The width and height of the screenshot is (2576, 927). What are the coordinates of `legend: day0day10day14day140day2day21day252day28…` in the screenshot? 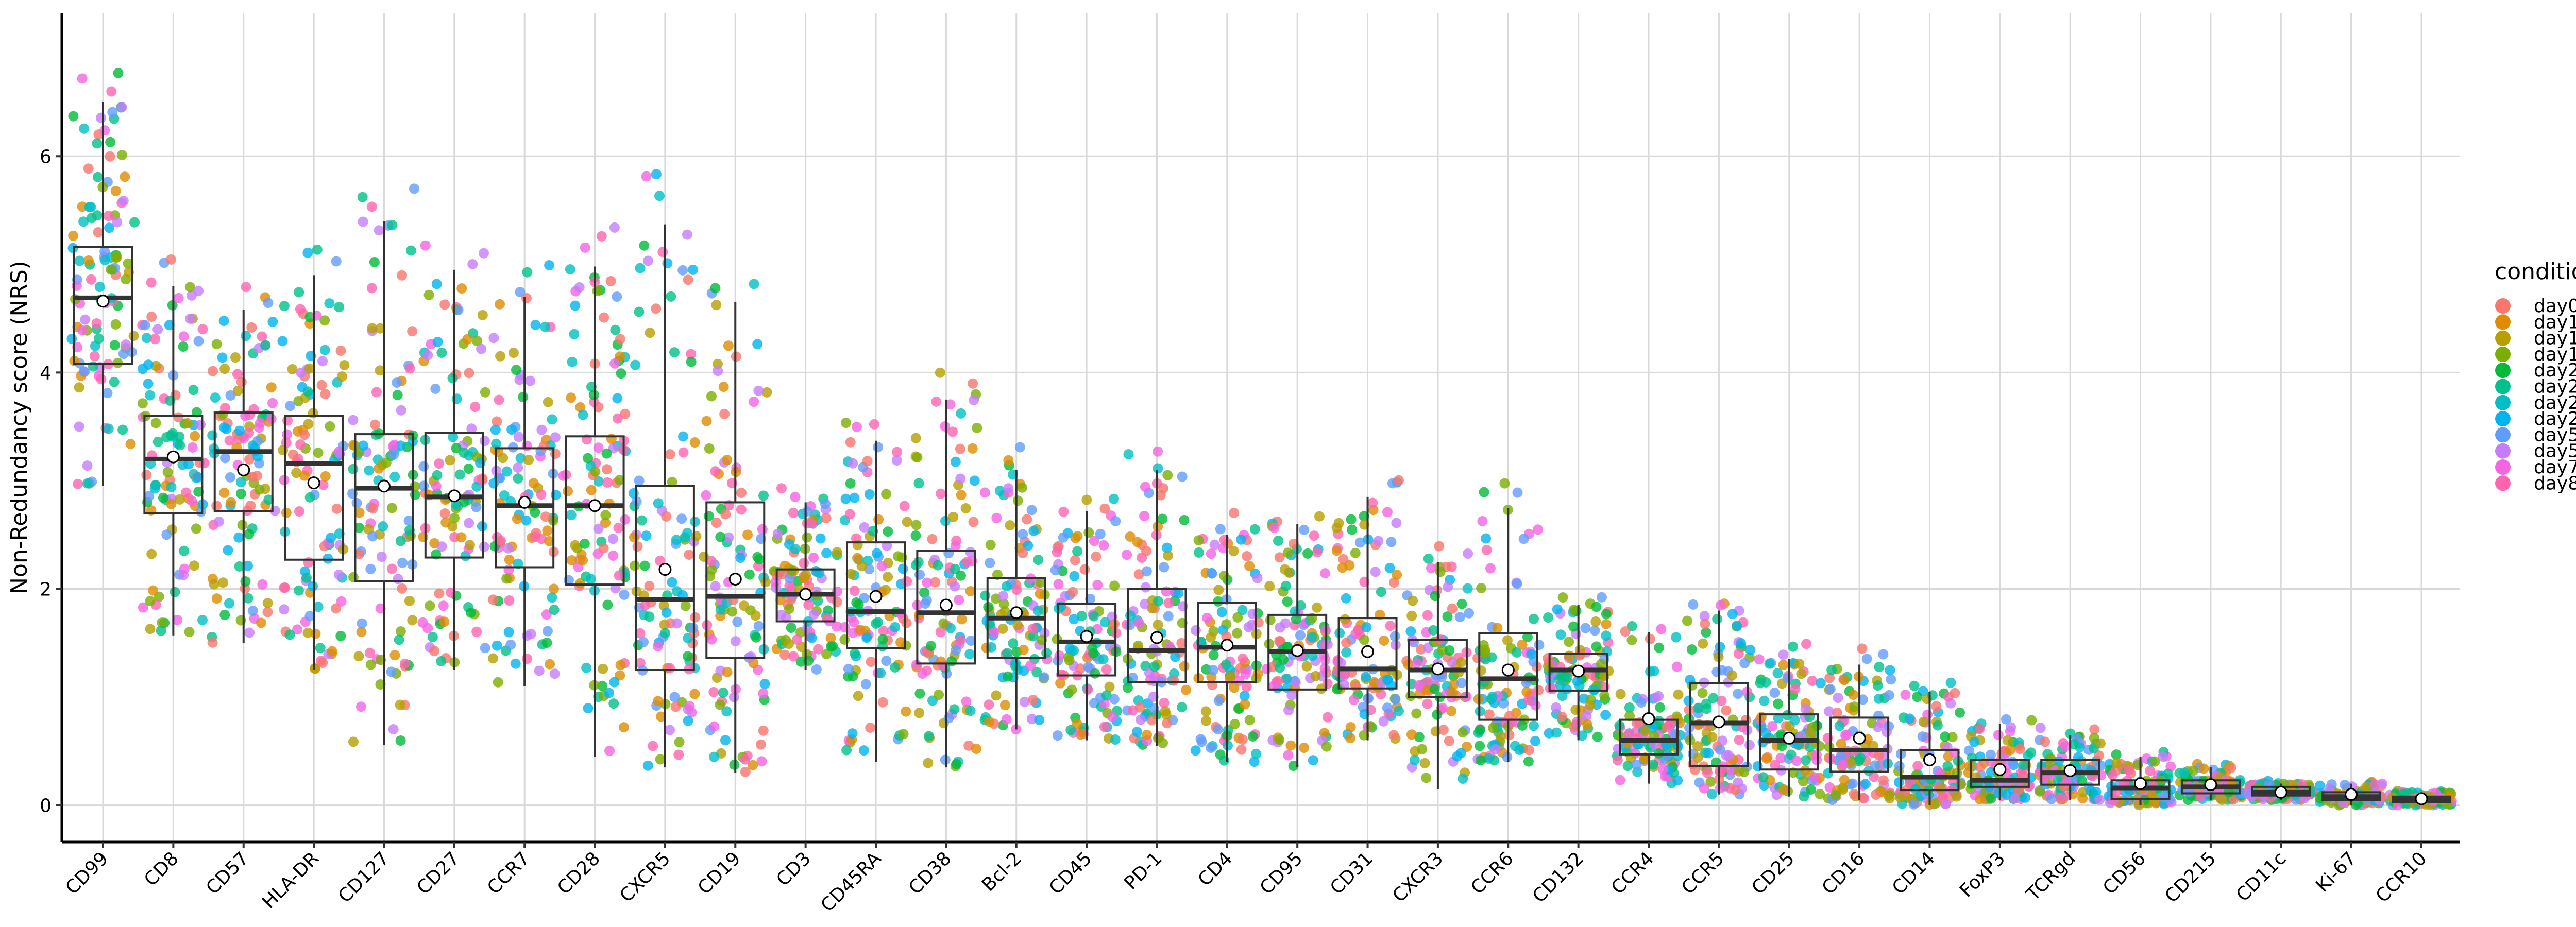 It's located at (2535, 395).